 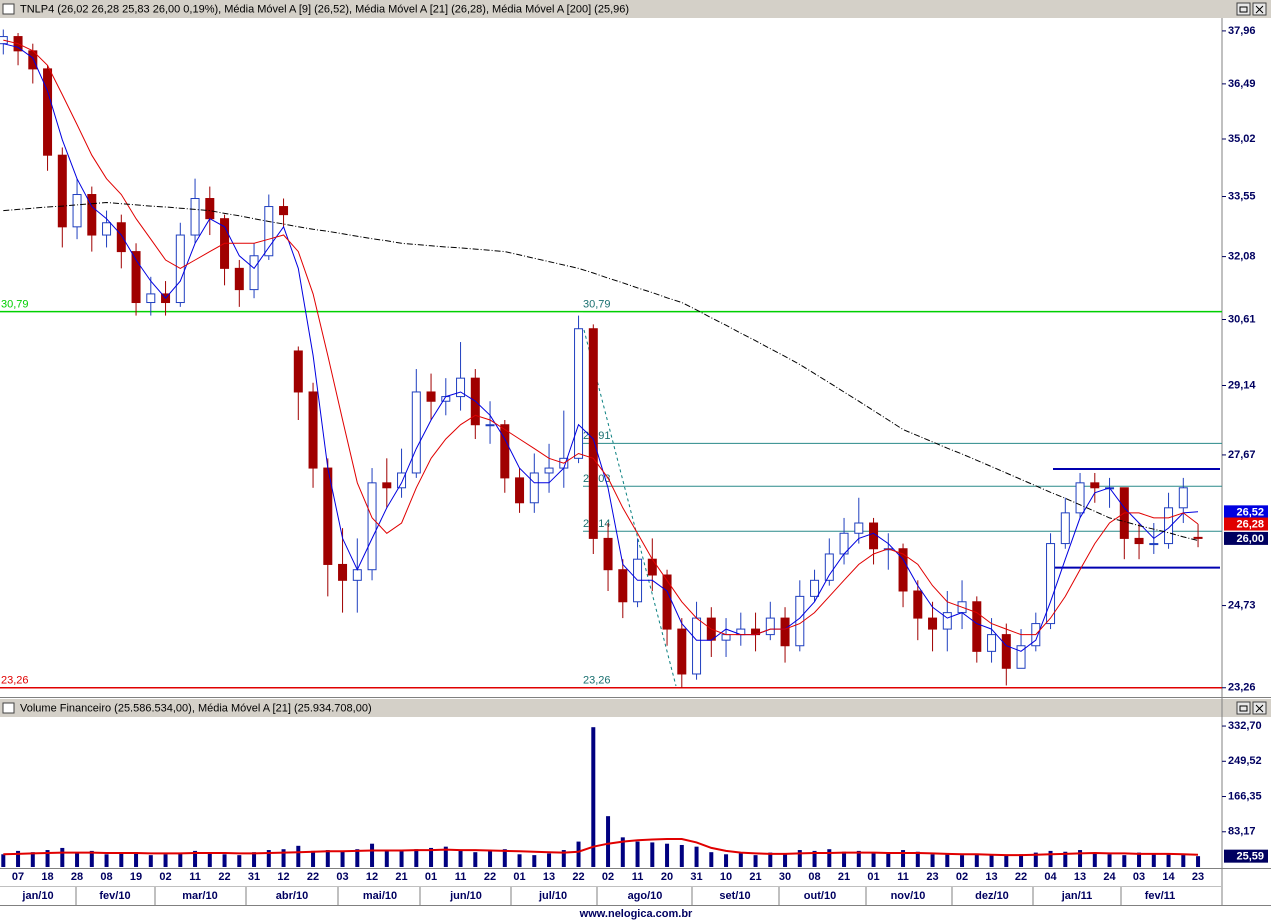 What do you see at coordinates (755, 877) in the screenshot?
I see `x-tick-label: 21` at bounding box center [755, 877].